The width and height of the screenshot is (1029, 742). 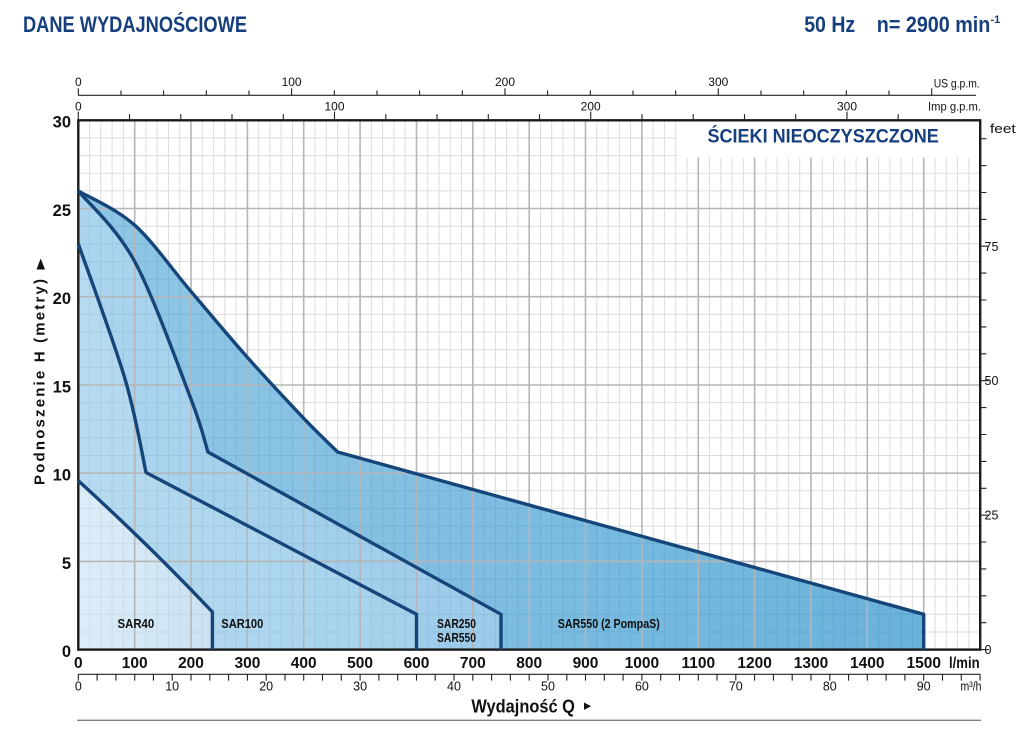 I want to click on svg-text: SAR250, so click(x=456, y=624).